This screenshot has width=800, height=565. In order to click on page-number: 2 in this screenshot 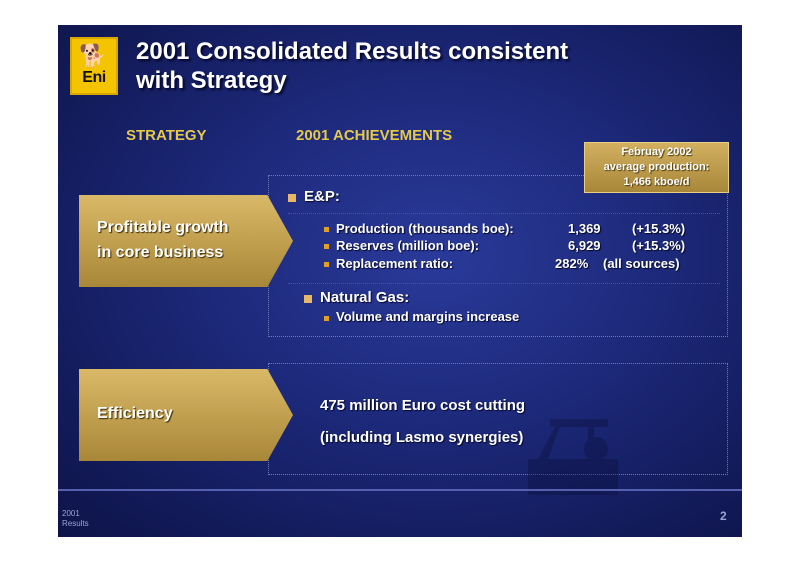, I will do `click(723, 516)`.